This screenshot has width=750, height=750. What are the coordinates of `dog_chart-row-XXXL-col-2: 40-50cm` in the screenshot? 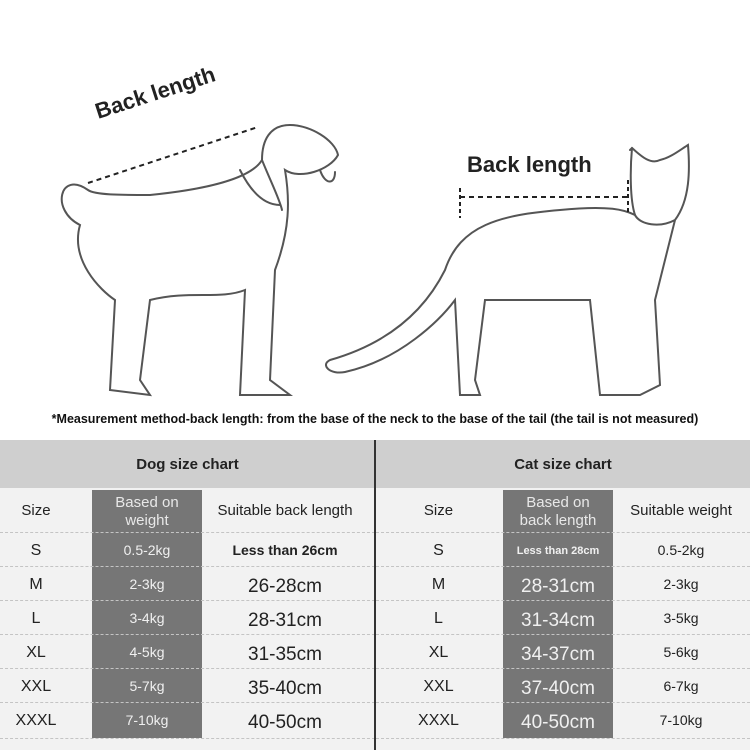 It's located at (285, 722).